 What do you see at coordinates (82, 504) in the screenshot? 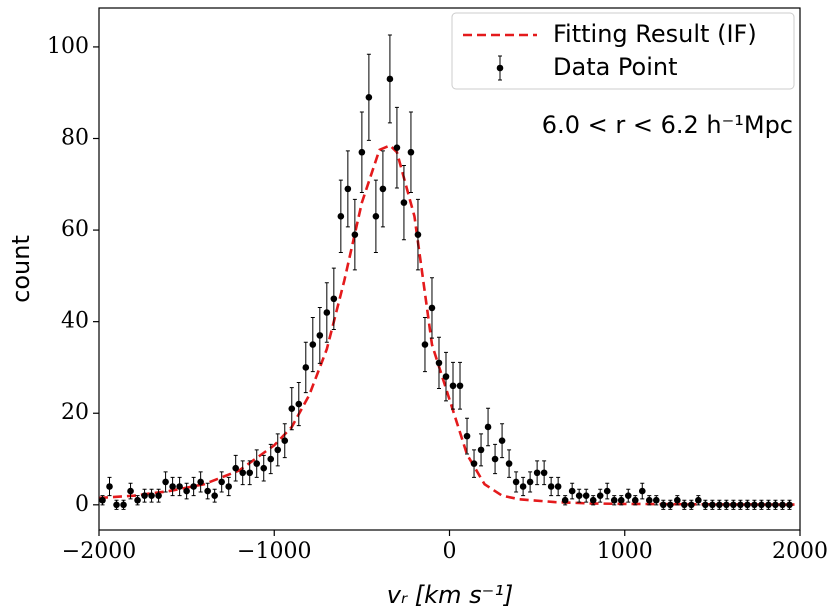
I see `y-tick-label: 0` at bounding box center [82, 504].